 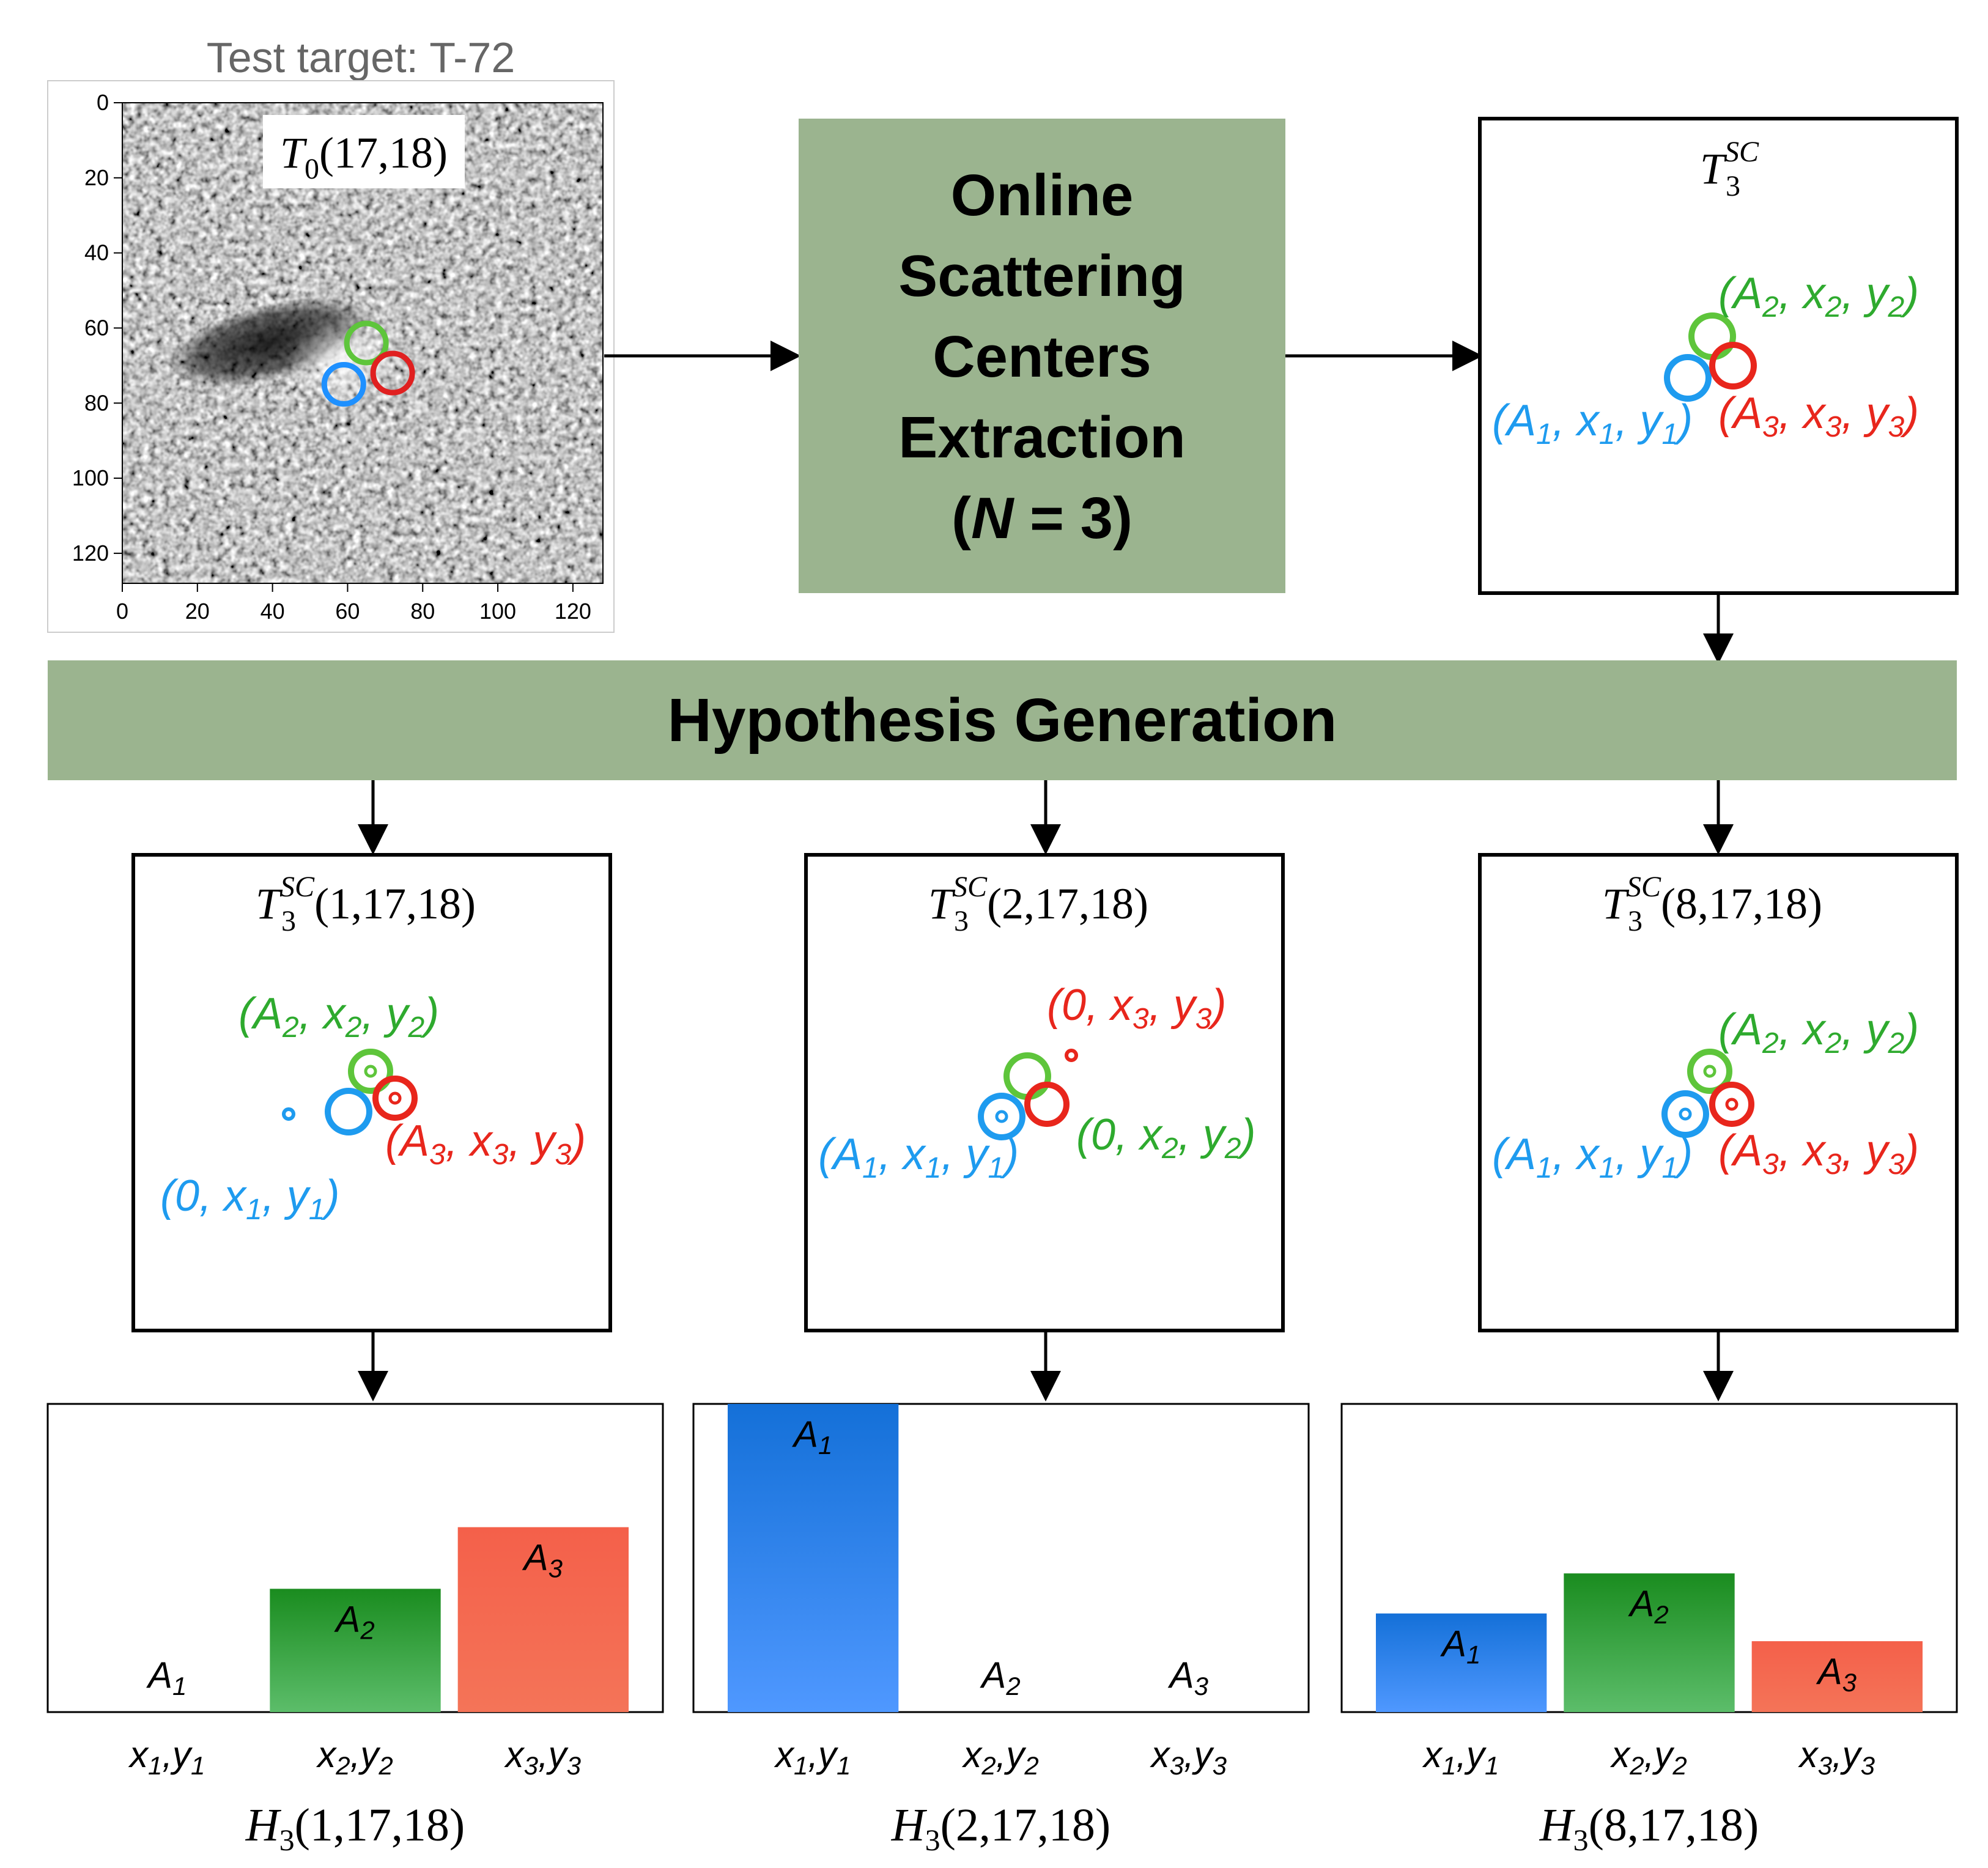 I want to click on sar-x-tick-label: 80, so click(x=422, y=611).